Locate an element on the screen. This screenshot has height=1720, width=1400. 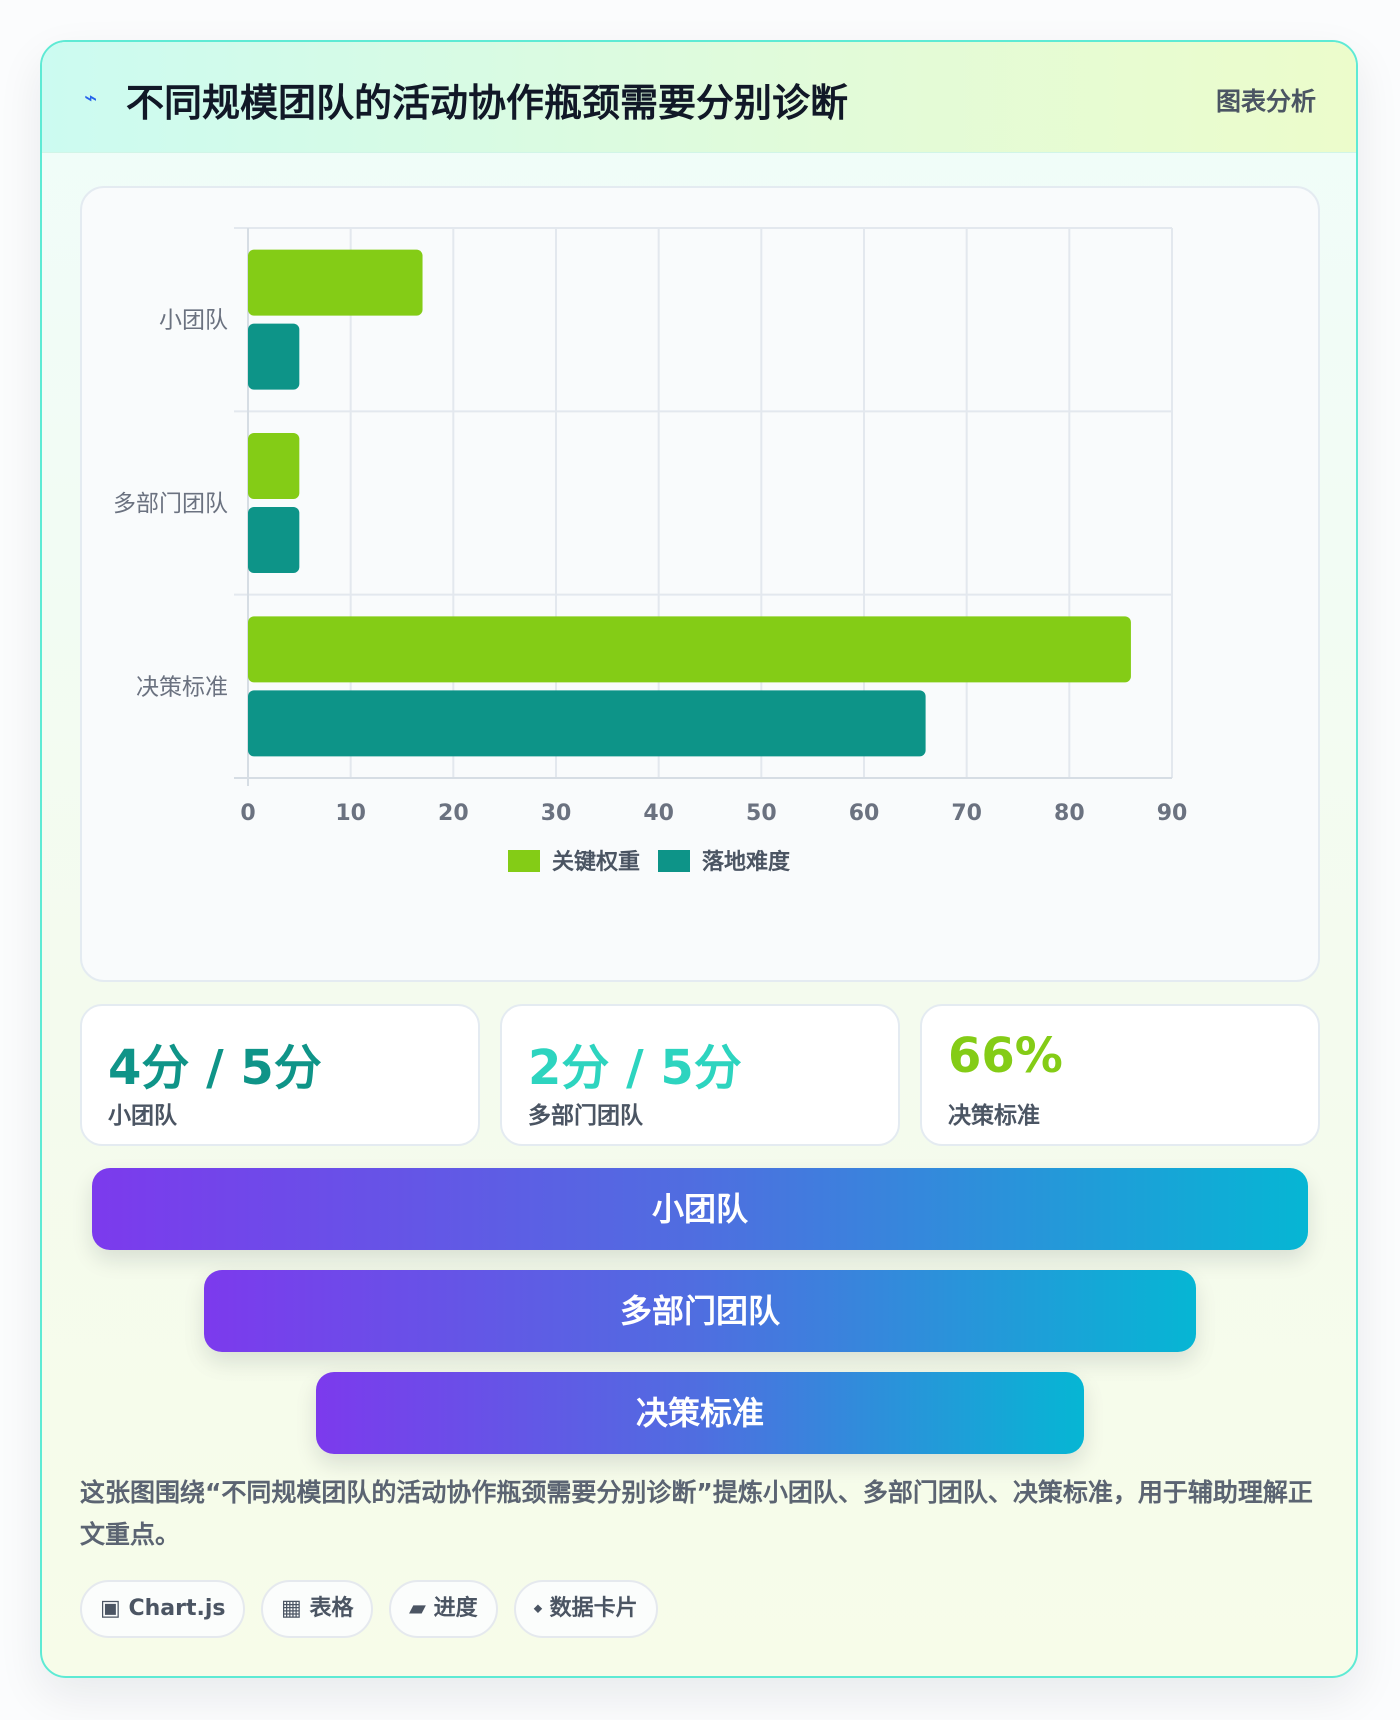
chip-data-card: ⬩ 数据卡片 is located at coordinates (586, 1609).